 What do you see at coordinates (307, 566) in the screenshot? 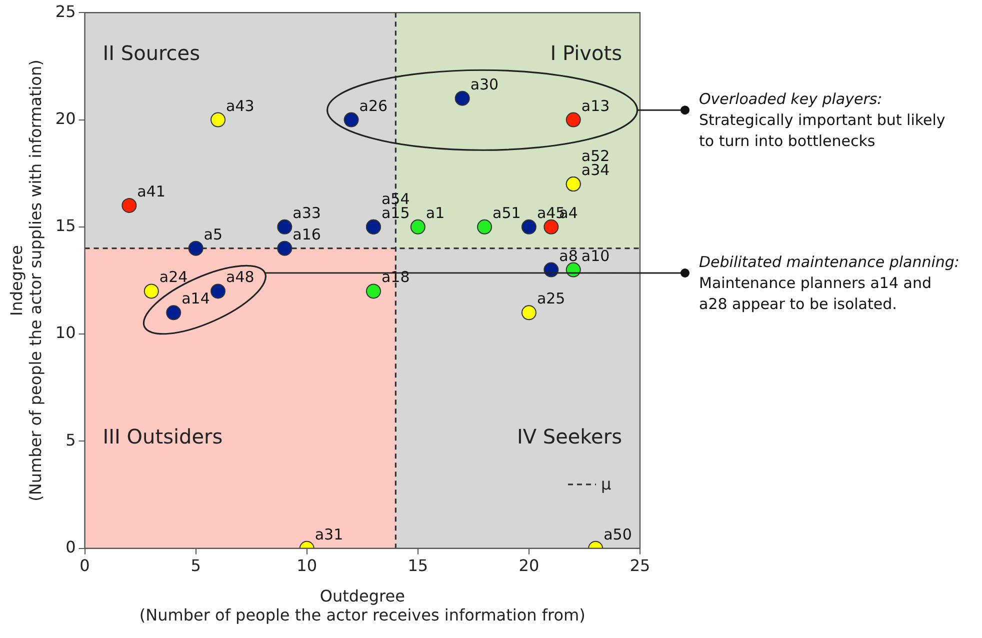
I see `x-tick-label: 10` at bounding box center [307, 566].